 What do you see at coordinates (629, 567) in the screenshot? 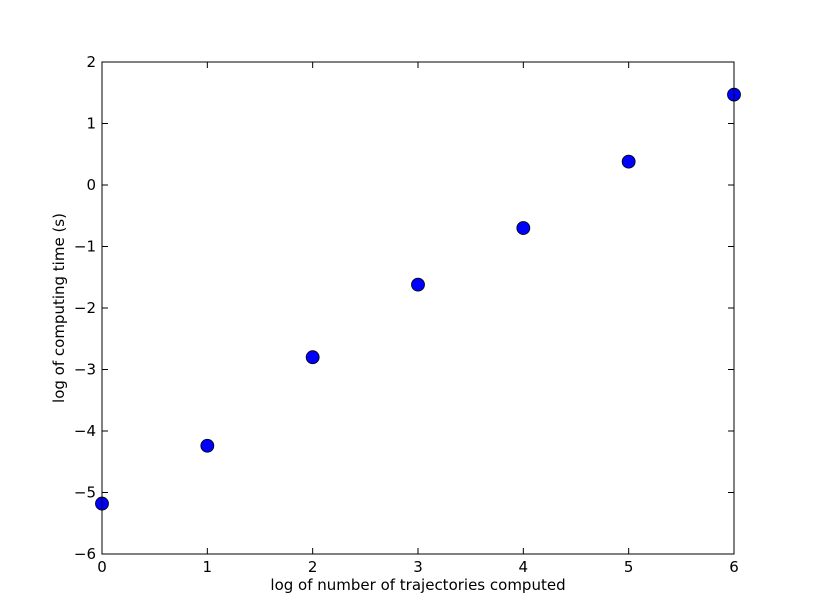
I see `x-tick-label: 5` at bounding box center [629, 567].